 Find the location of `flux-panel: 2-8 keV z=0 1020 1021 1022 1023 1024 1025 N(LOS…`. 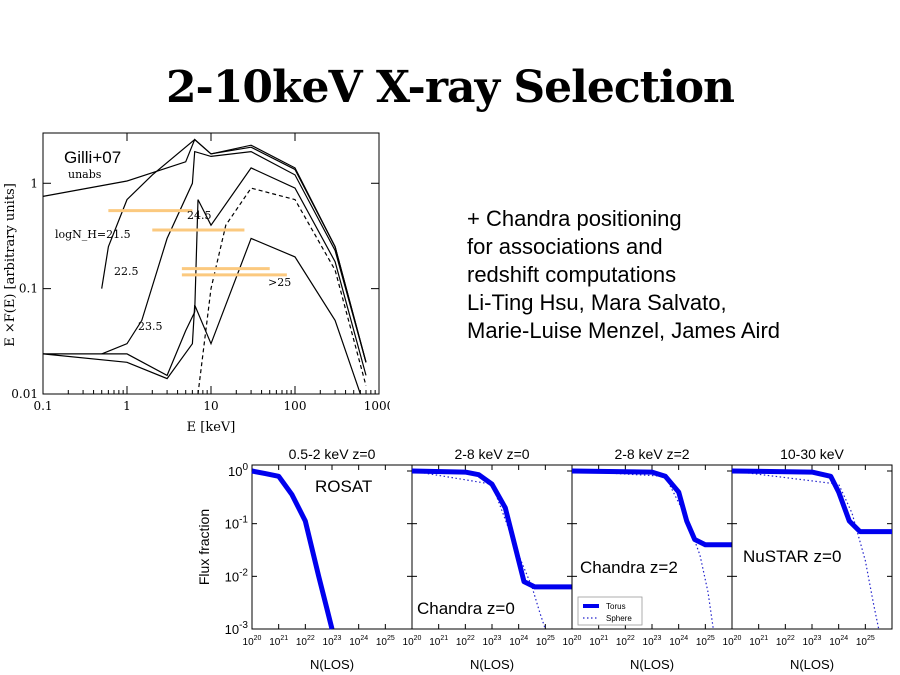

flux-panel: 2-8 keV z=0 1020 1021 1022 1023 1024 1025 N(LOS… is located at coordinates (488, 559).